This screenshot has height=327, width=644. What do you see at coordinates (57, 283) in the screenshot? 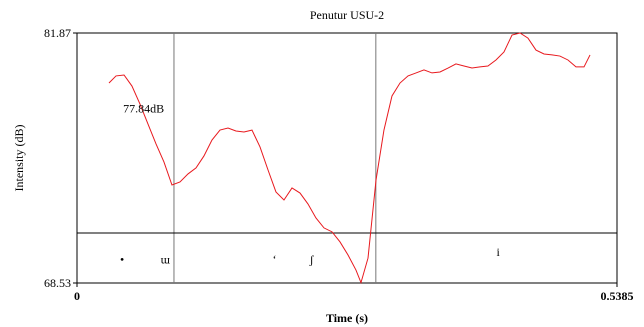
I see `y-tick-label: 68.53` at bounding box center [57, 283].